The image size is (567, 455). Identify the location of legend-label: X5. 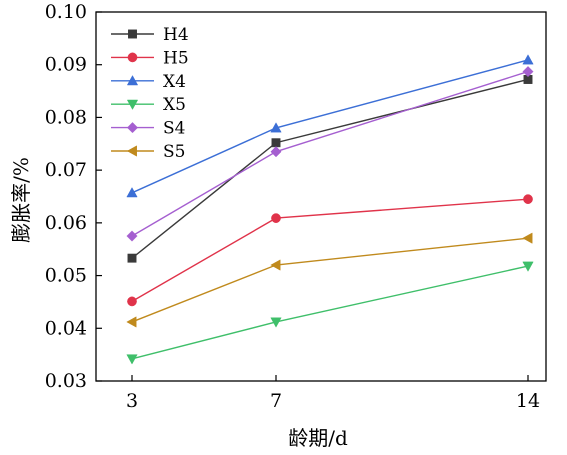
(174, 105).